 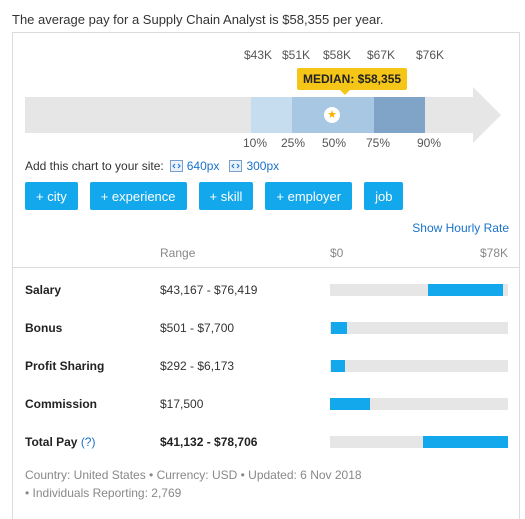 I want to click on table-row: Profit Sharing $292 - $6,173, so click(x=266, y=366).